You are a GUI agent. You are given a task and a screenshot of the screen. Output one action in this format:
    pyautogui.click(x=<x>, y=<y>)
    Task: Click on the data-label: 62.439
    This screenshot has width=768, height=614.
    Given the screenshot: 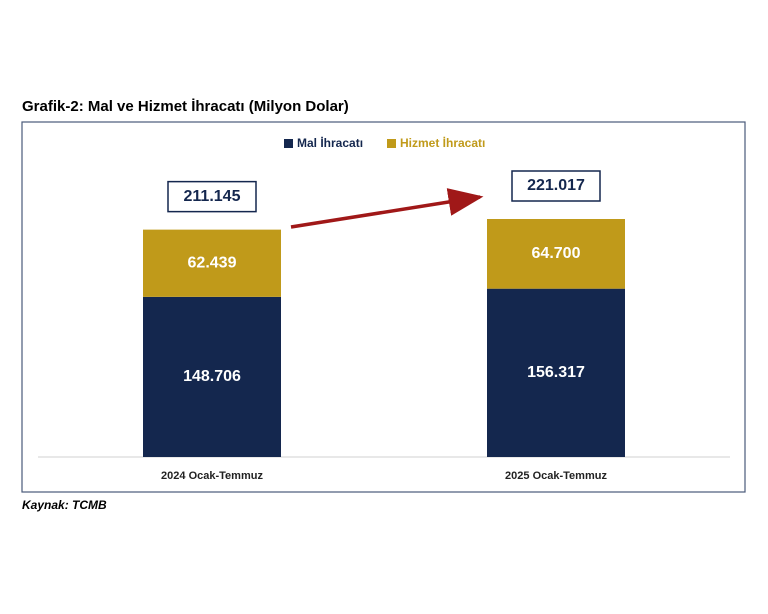 What is the action you would take?
    pyautogui.click(x=212, y=262)
    